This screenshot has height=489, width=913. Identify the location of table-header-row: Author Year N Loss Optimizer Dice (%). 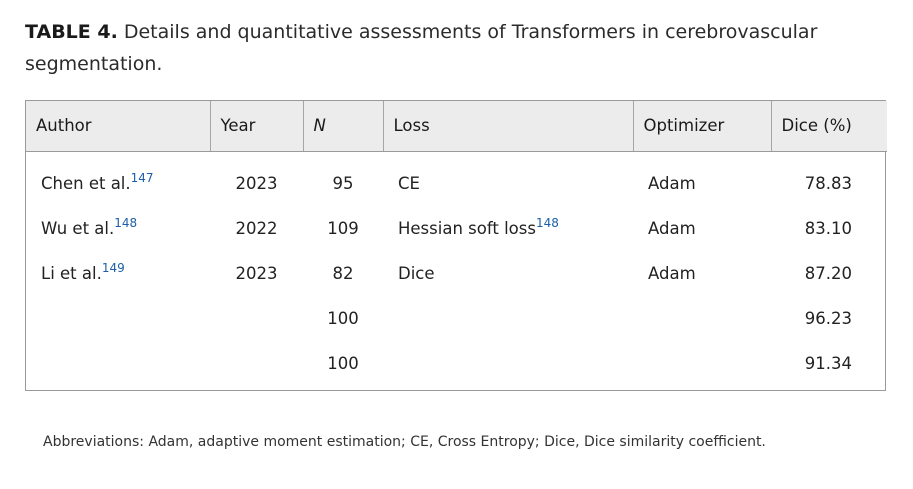
(456, 126).